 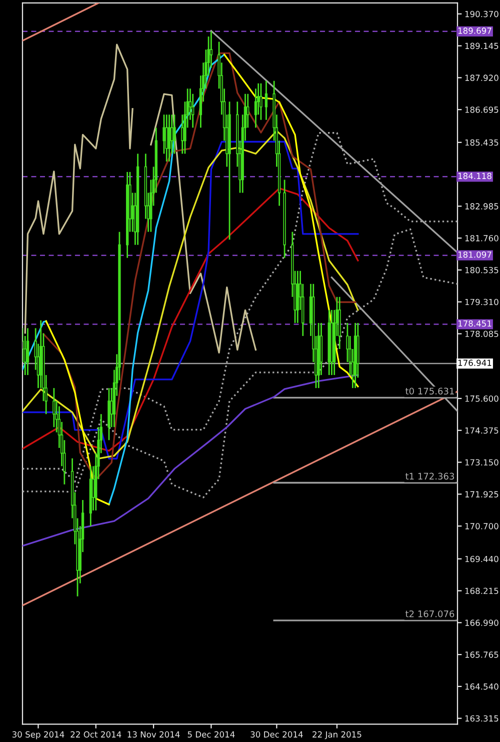 What do you see at coordinates (429, 614) in the screenshot?
I see `annotation: t2 167.076` at bounding box center [429, 614].